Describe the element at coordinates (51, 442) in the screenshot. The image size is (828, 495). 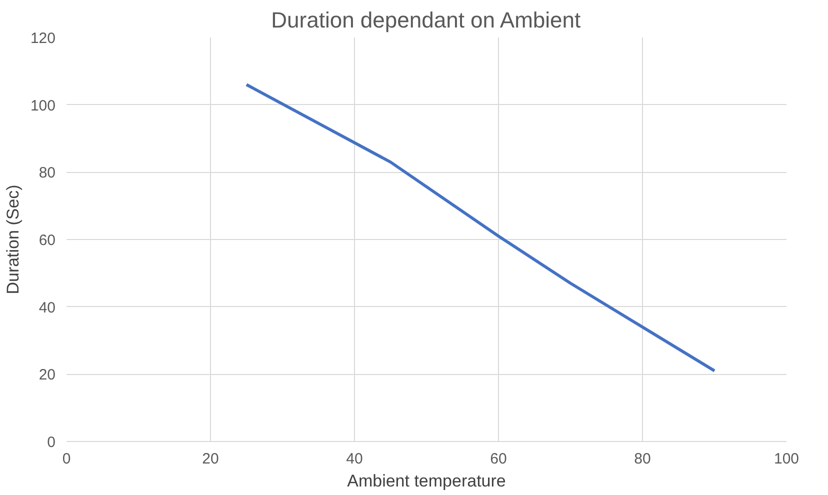
I see `y-tick-label: 0` at that location.